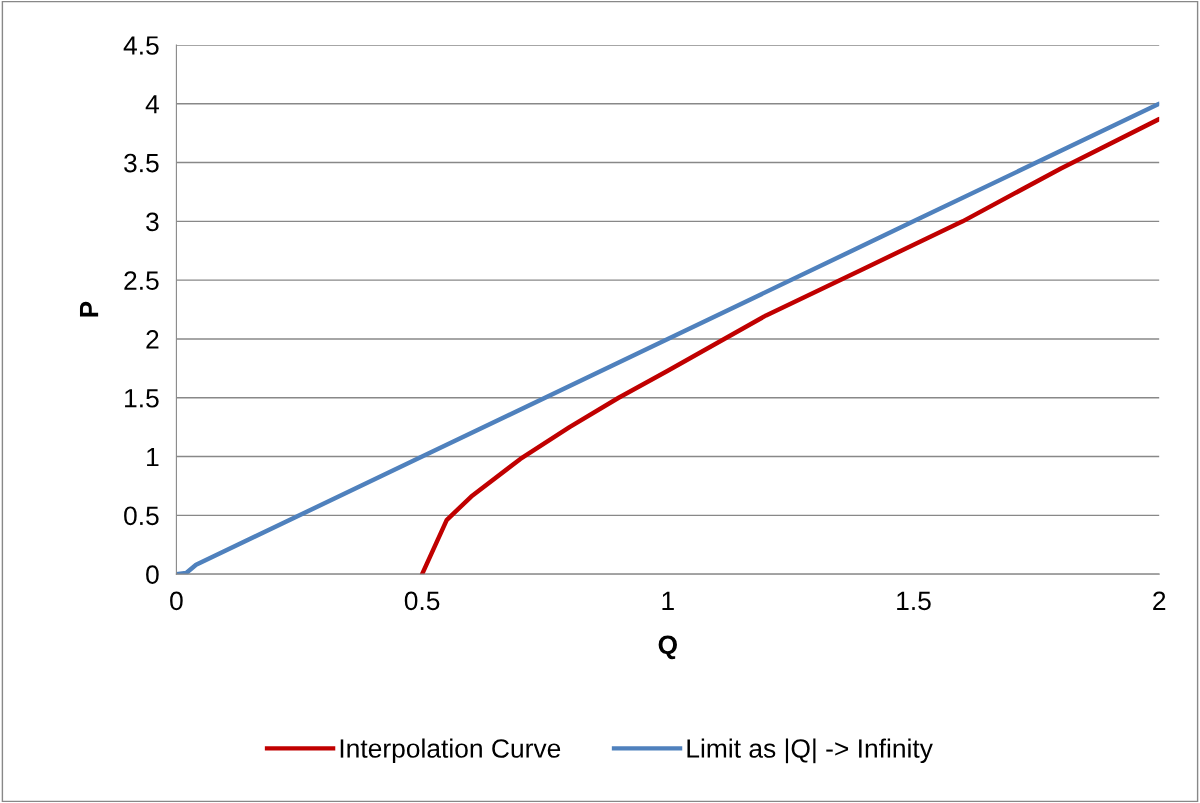 The image size is (1200, 803). I want to click on y-tick-label: 3.5, so click(141, 163).